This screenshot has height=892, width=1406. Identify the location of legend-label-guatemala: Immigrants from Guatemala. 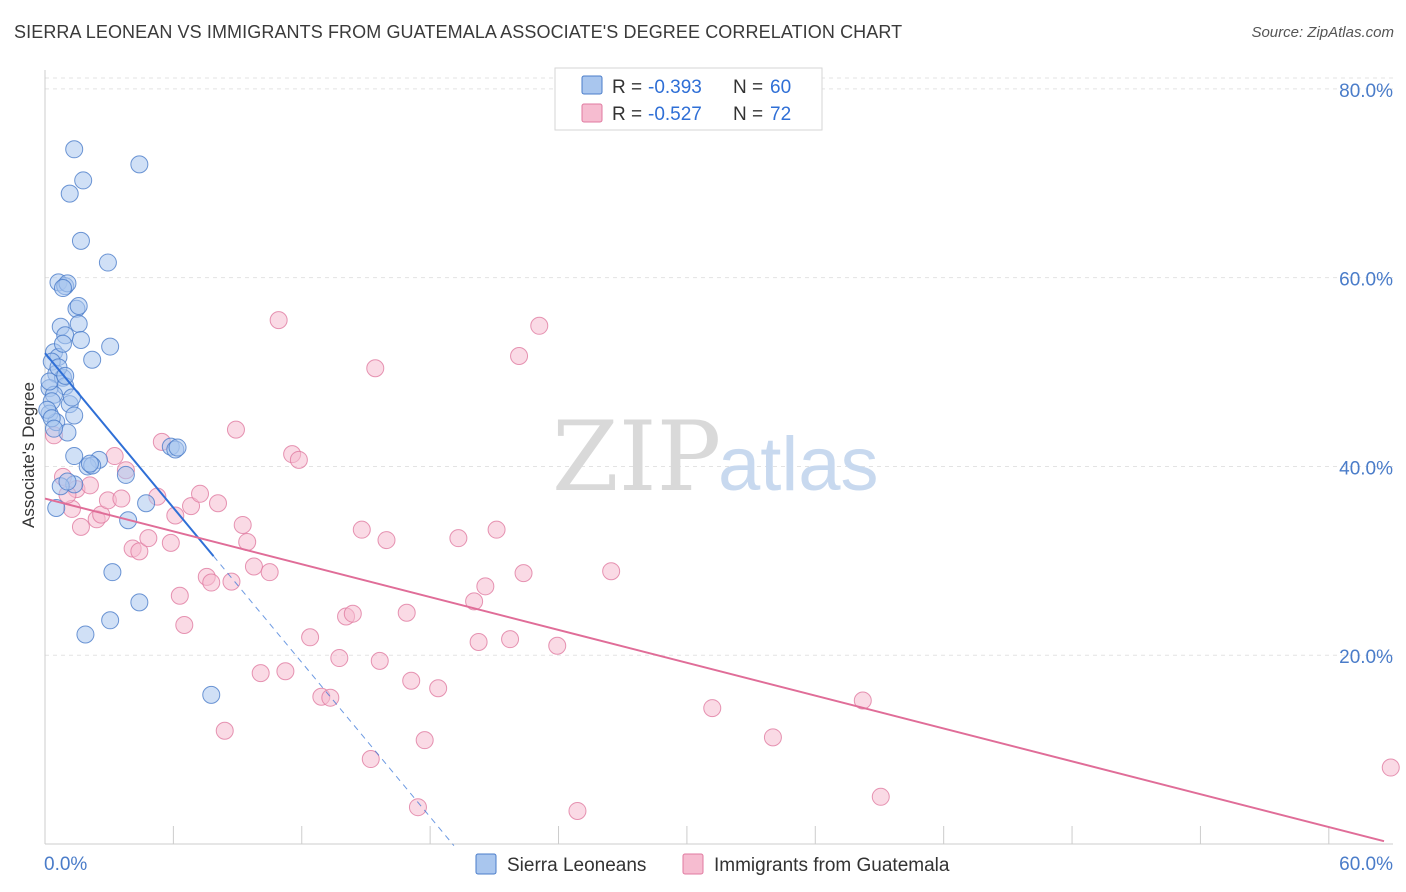
(832, 865).